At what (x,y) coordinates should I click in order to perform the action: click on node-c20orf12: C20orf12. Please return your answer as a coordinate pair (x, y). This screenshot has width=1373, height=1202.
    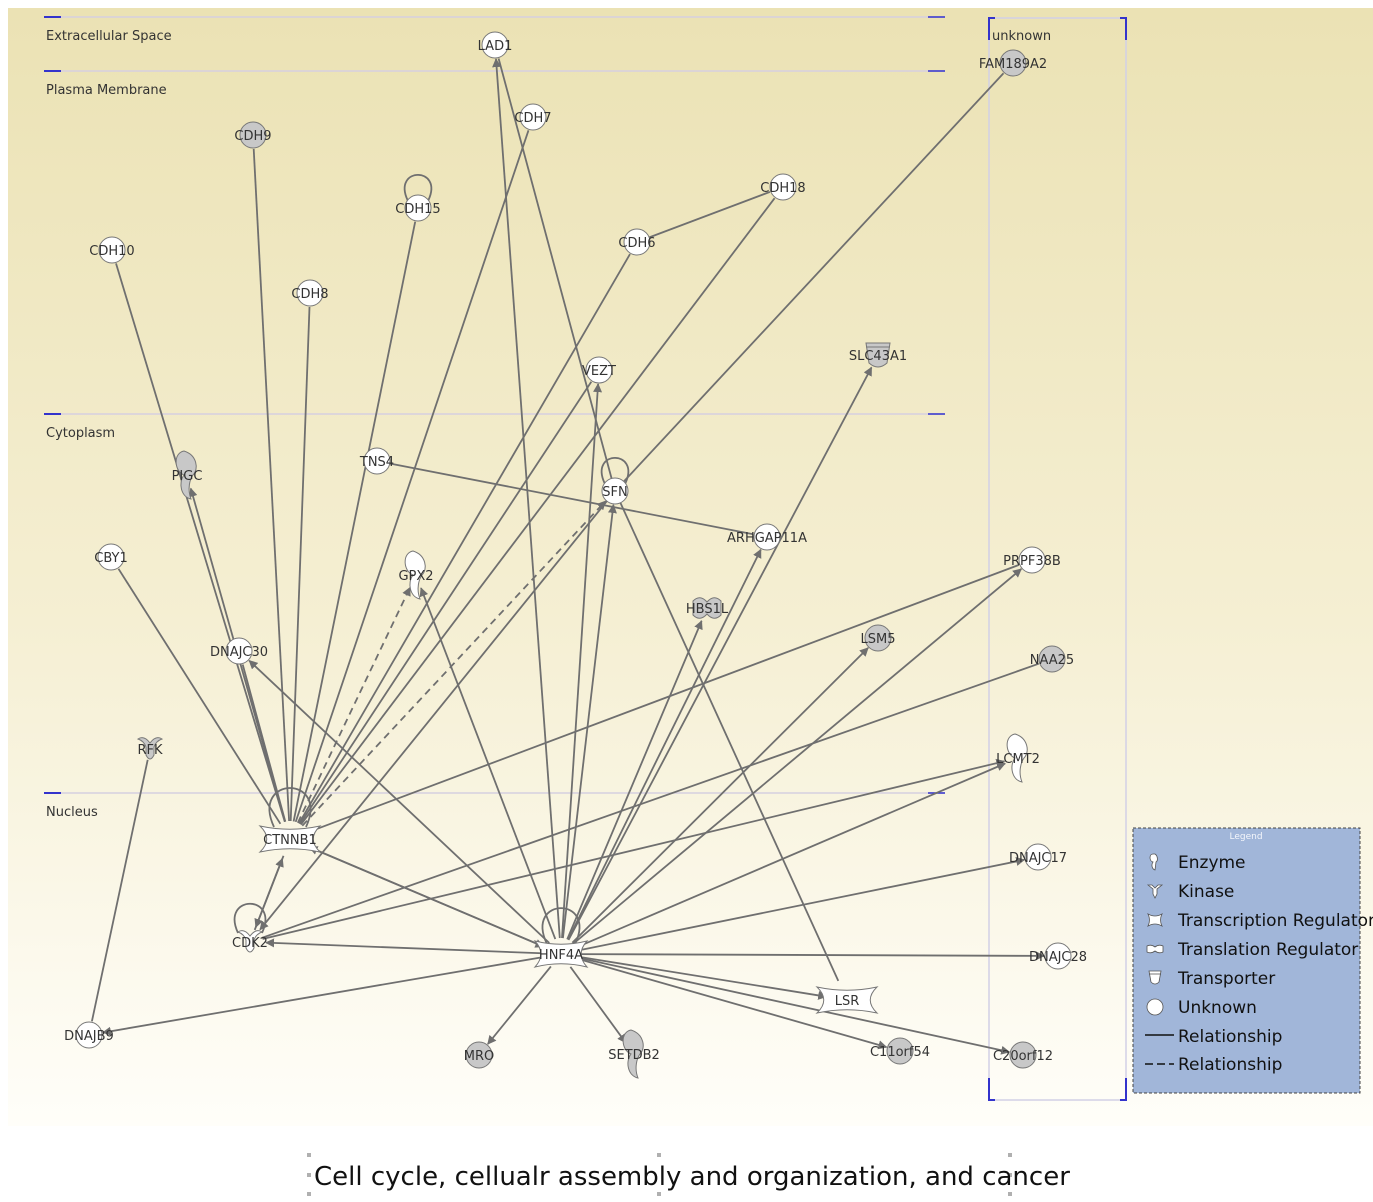
    Looking at the image, I should click on (1023, 1055).